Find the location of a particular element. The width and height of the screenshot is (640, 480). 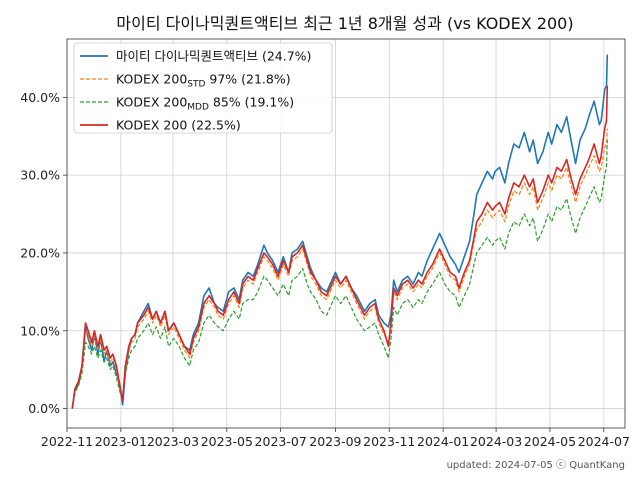

x-tick-label: 2023-01 is located at coordinates (121, 441).